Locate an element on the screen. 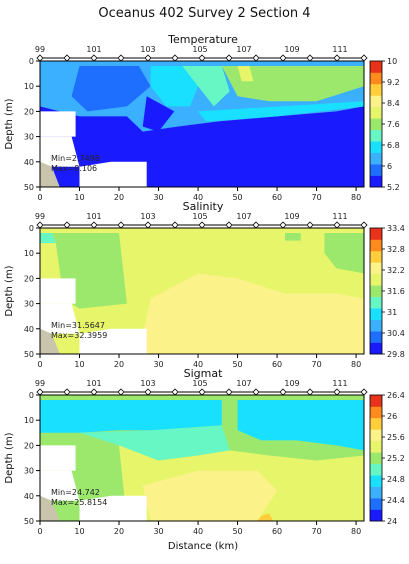 The width and height of the screenshot is (409, 564). colorbar-tick-label: 32.8 is located at coordinates (396, 249).